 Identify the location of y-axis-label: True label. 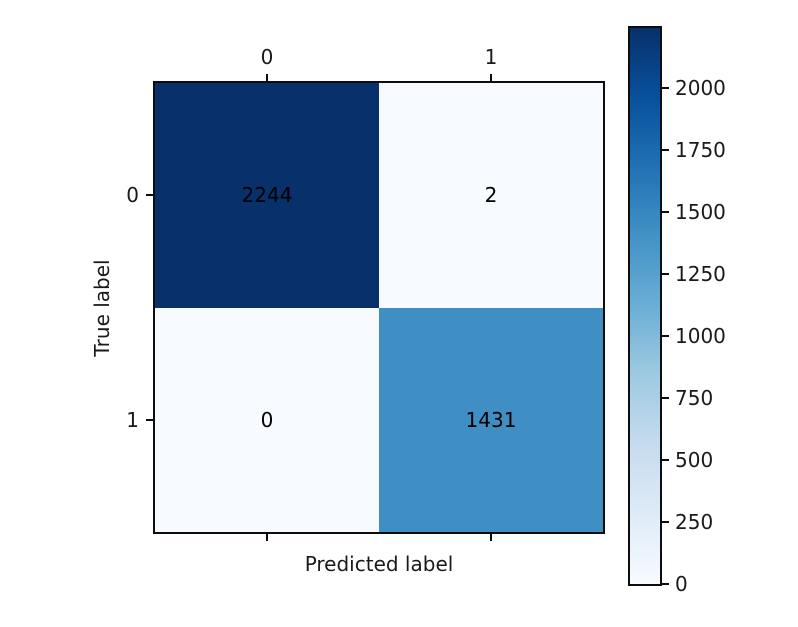
(102, 307).